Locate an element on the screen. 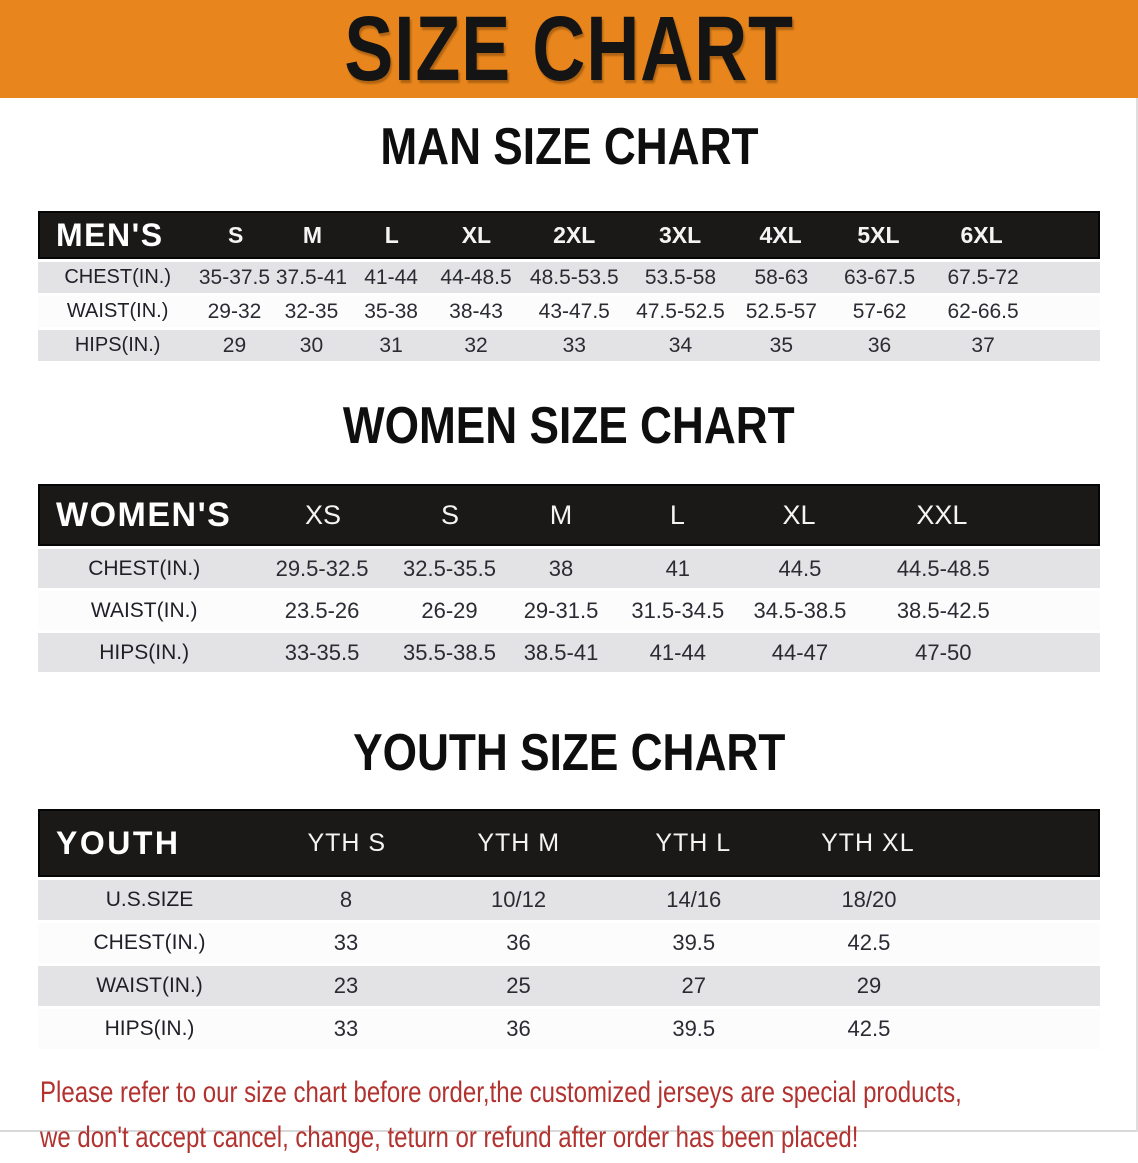 The image size is (1138, 1163). size-value-cell: 37 is located at coordinates (983, 345).